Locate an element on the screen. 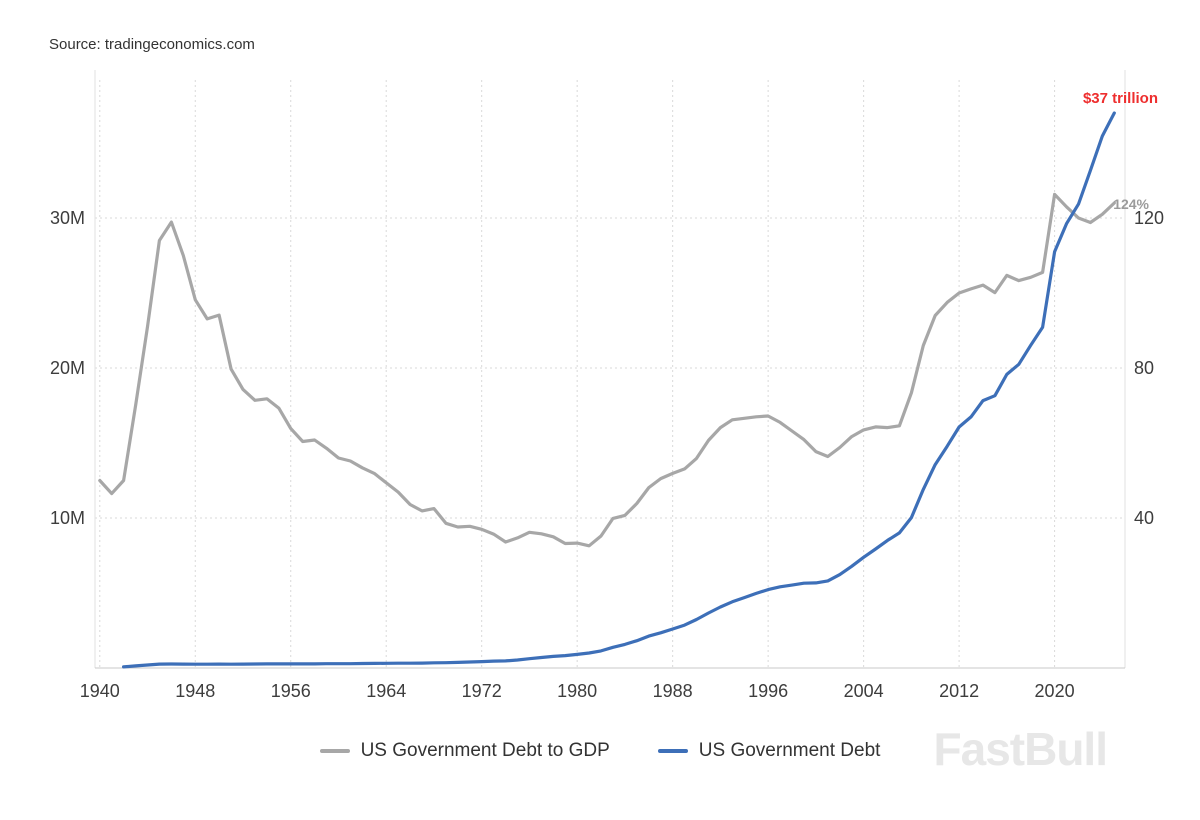  svg-text: 30M is located at coordinates (67, 218).